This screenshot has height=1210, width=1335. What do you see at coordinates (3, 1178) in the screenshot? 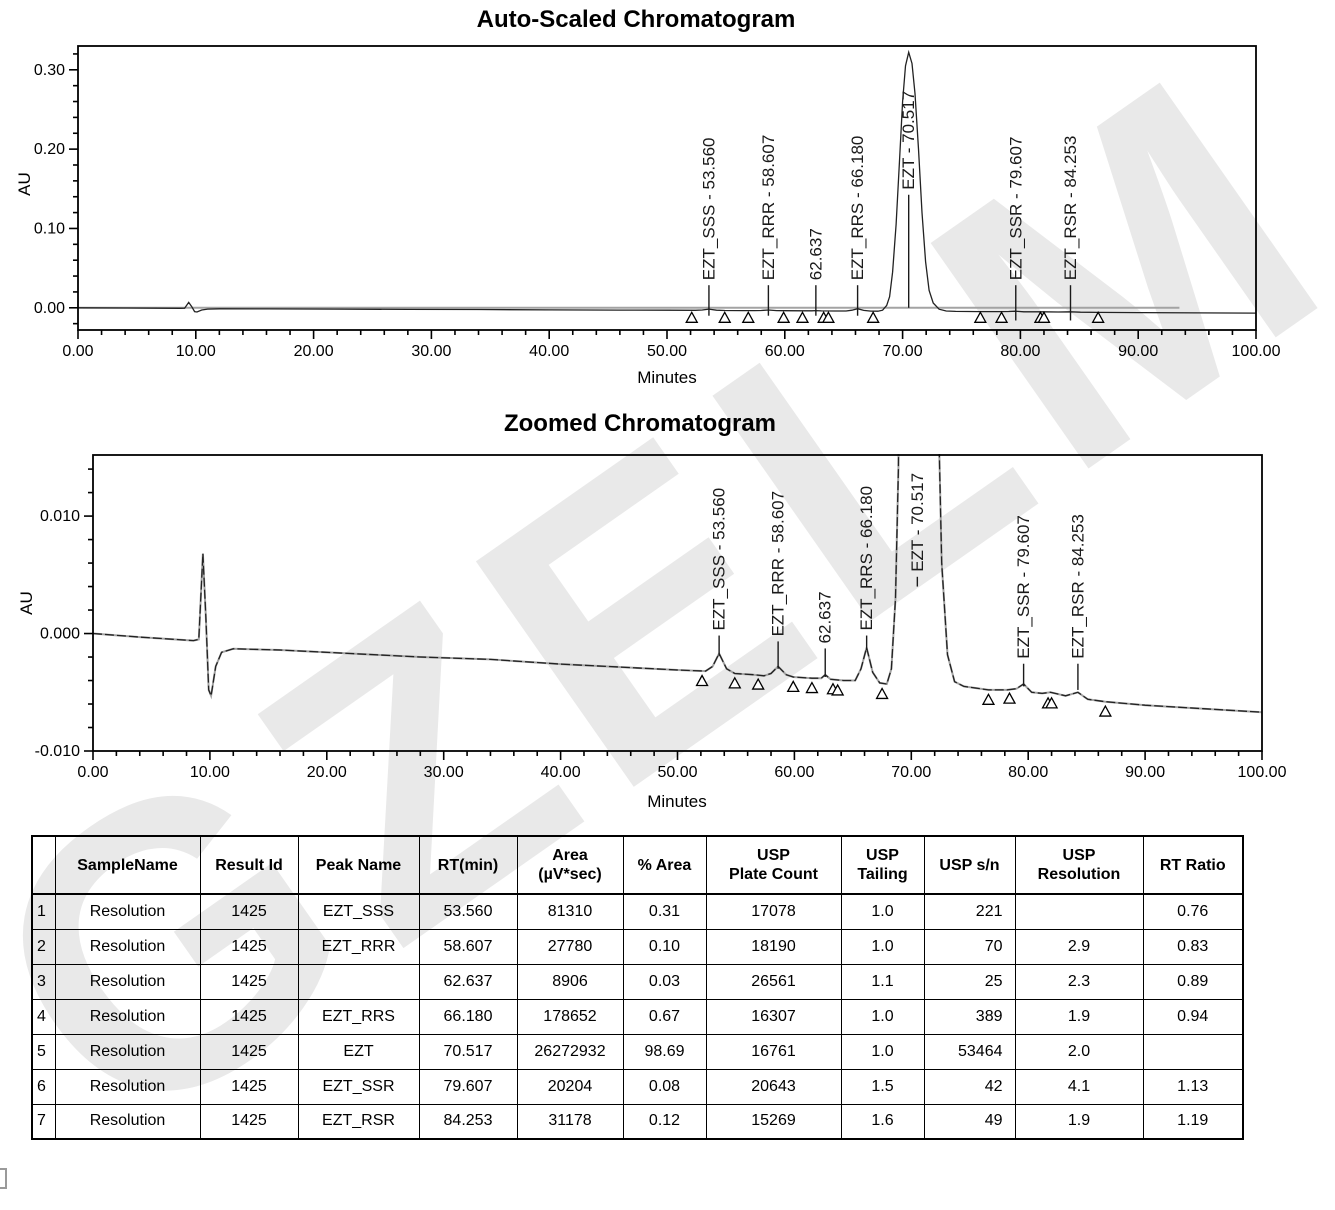
I see `corner-mark` at bounding box center [3, 1178].